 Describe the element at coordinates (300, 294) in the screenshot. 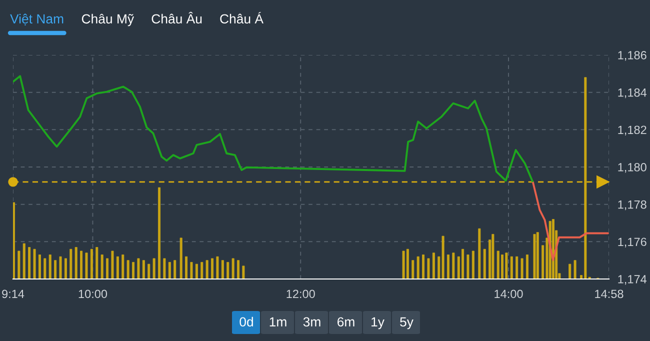

I see `x-tick-label: 12:00` at that location.